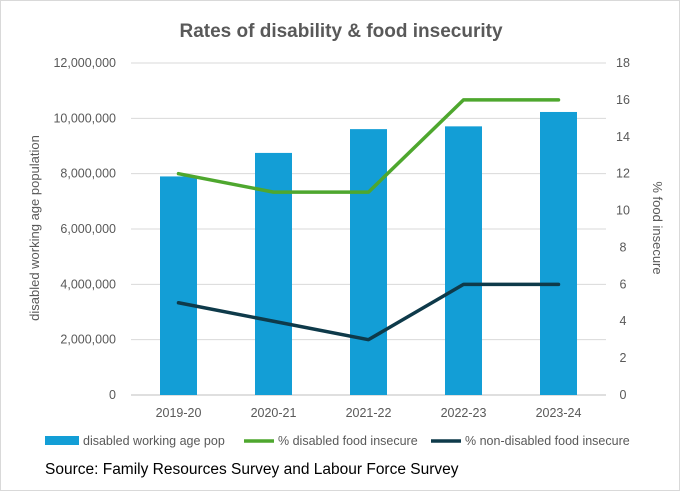  I want to click on y-tick-label: 8,000,000, so click(88, 174).